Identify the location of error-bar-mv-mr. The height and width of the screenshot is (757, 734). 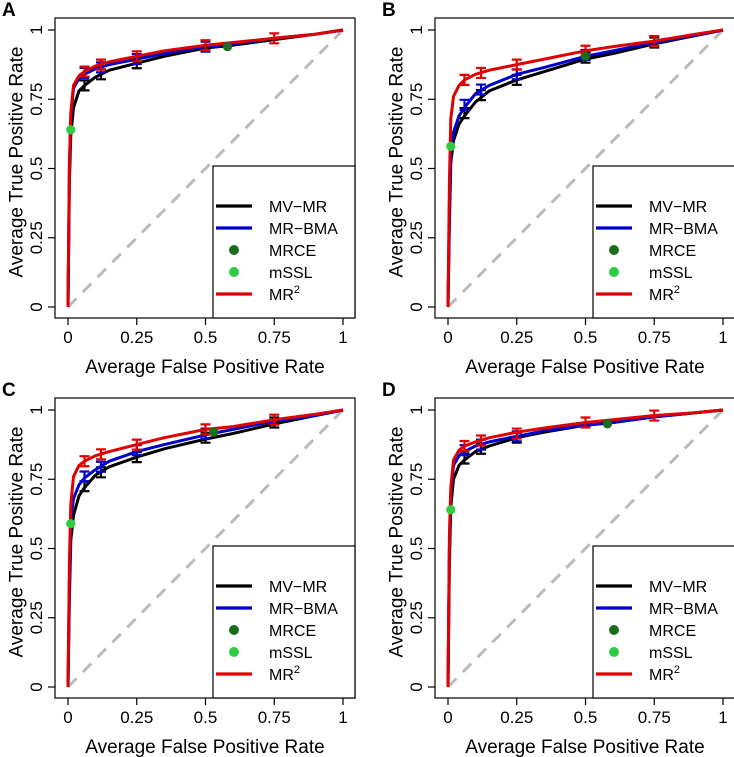
(84, 85).